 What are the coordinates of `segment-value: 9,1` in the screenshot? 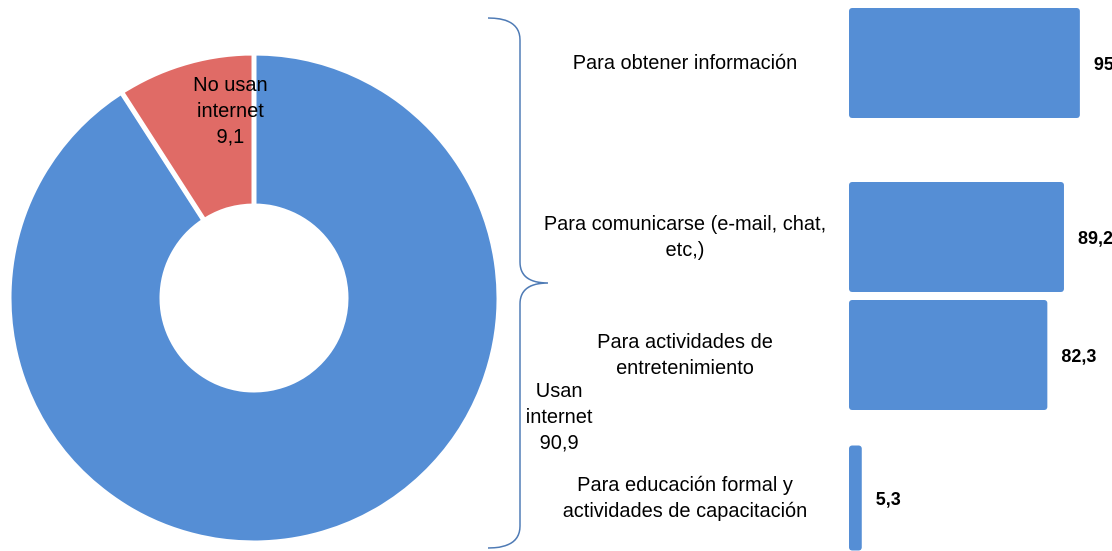 It's located at (230, 136).